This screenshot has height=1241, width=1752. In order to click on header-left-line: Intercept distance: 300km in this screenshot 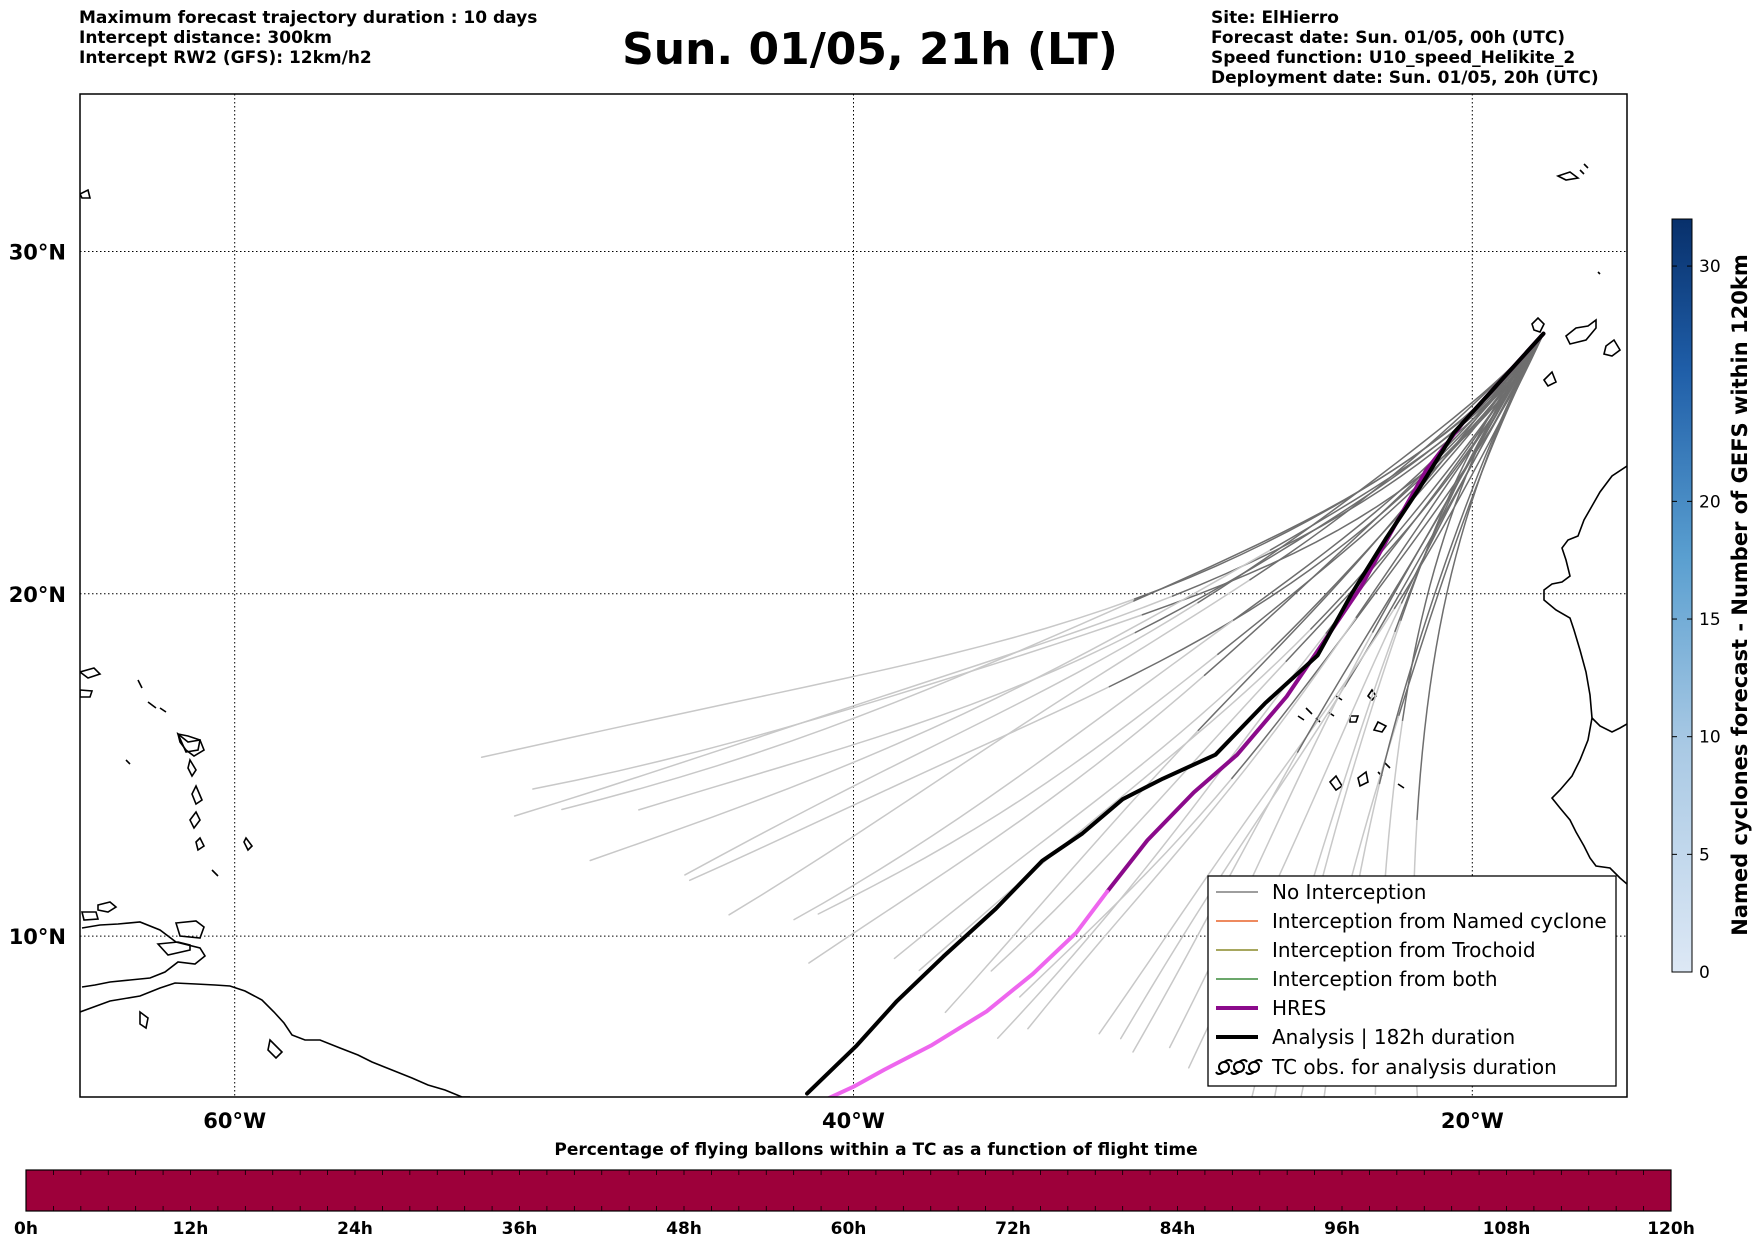, I will do `click(205, 38)`.